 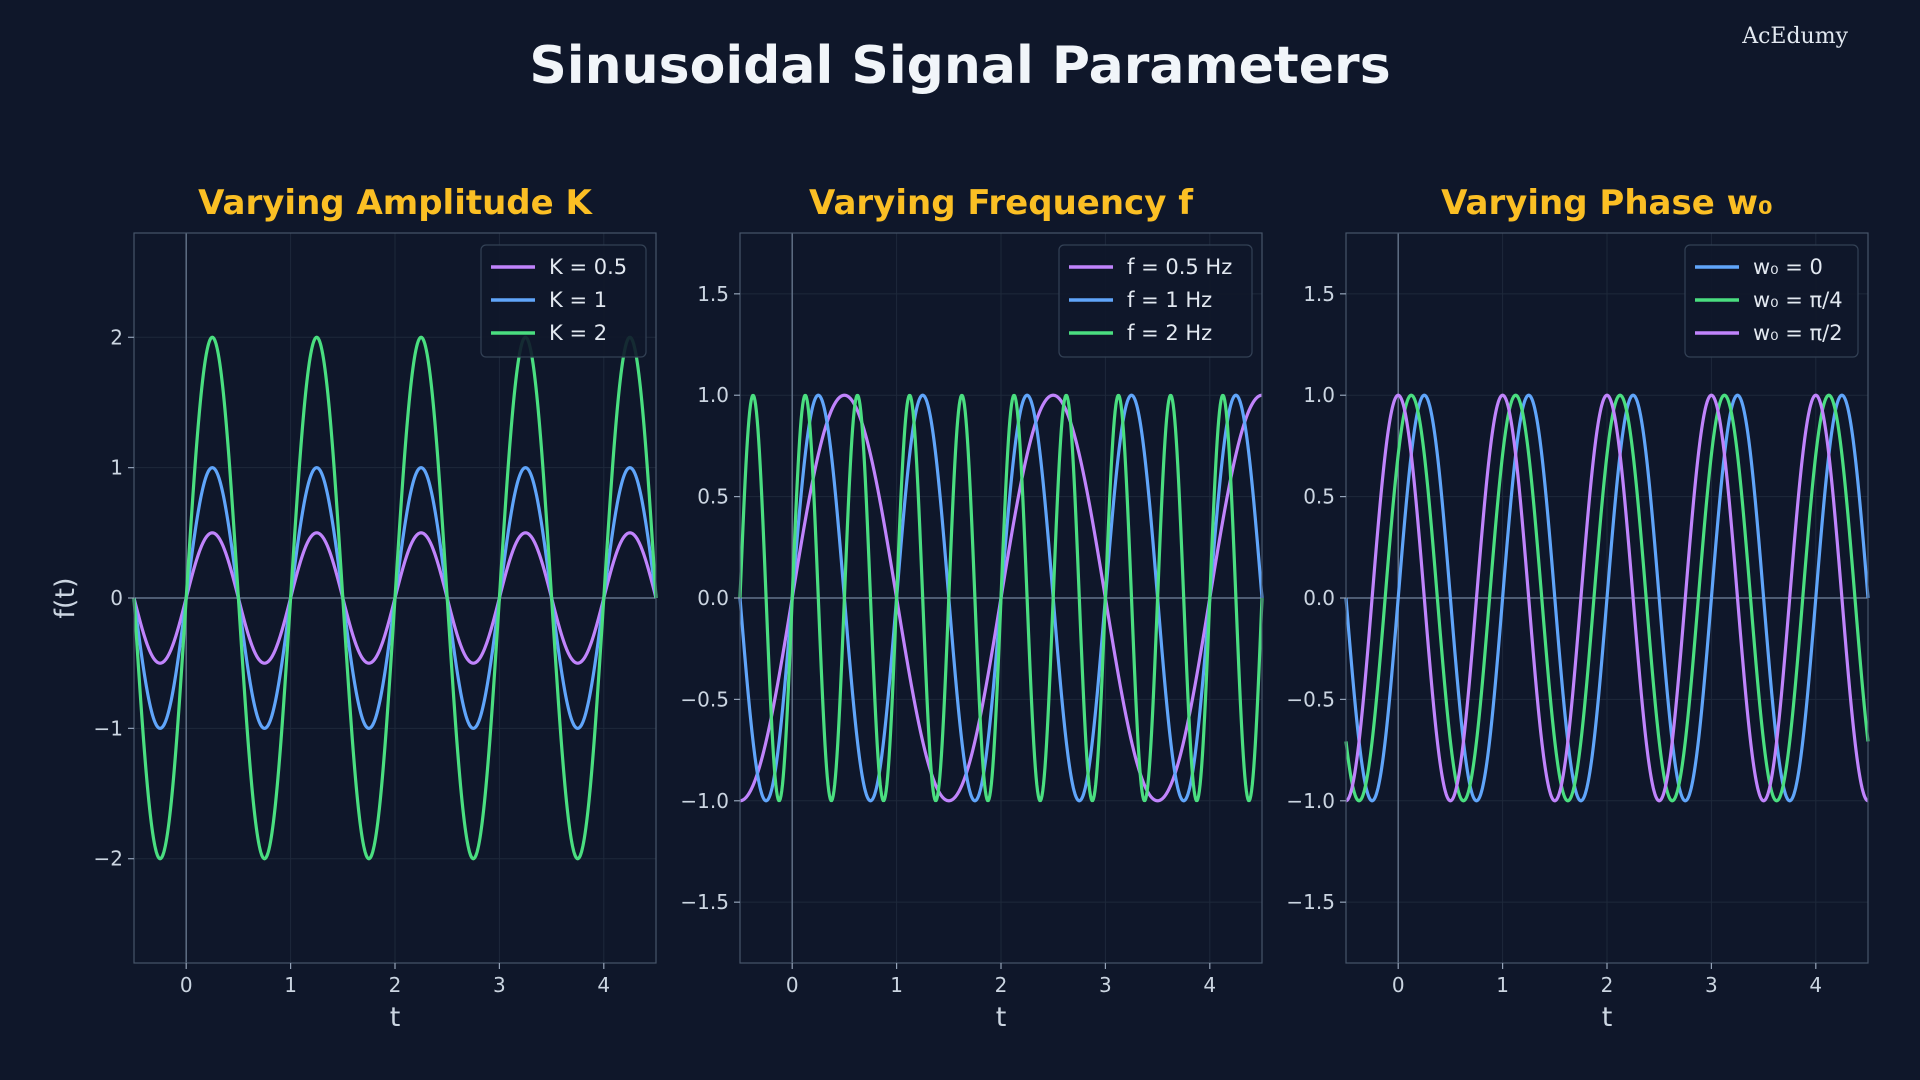 I want to click on legend-label: f = 1 Hz, so click(x=1169, y=300).